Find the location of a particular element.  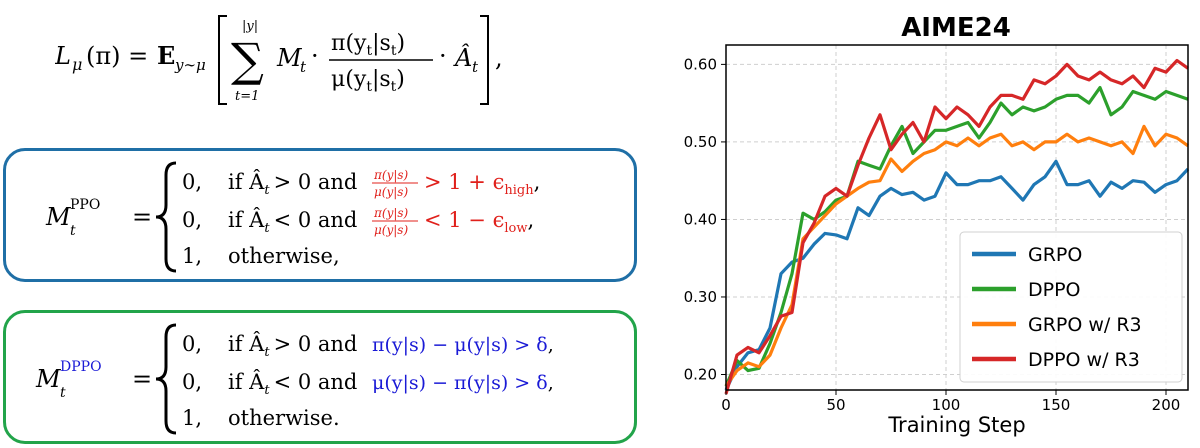

sum-symbol: ∑ is located at coordinates (247, 60).